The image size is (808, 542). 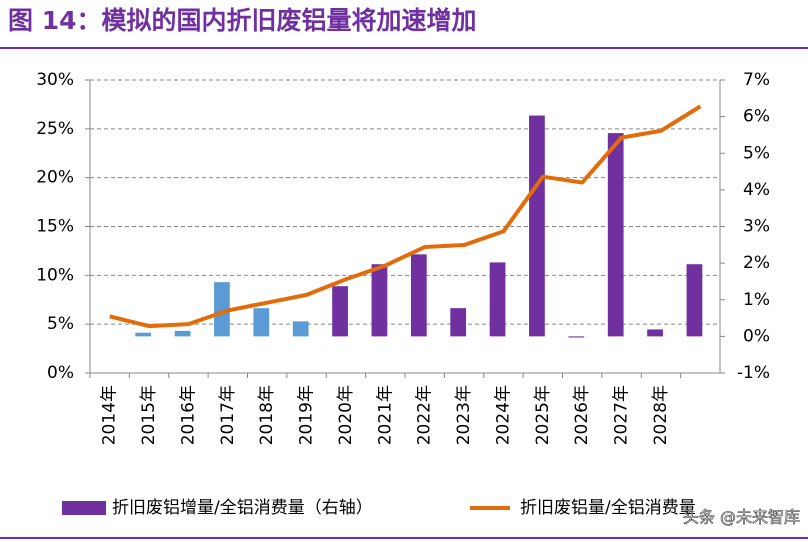 What do you see at coordinates (425, 415) in the screenshot?
I see `x-tick-label: 2022年` at bounding box center [425, 415].